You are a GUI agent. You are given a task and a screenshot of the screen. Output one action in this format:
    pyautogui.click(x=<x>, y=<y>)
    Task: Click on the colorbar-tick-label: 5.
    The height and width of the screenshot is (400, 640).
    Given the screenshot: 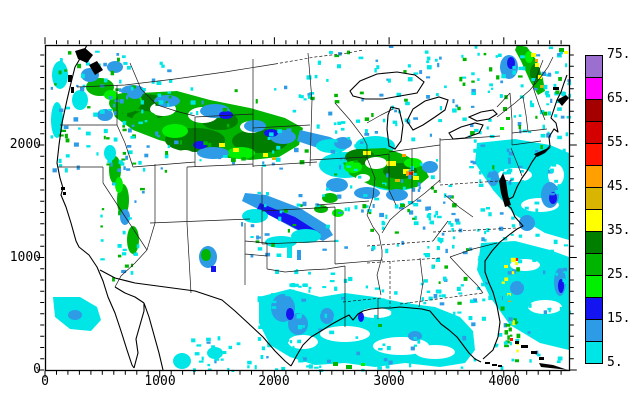 What is the action you would take?
    pyautogui.click(x=615, y=362)
    